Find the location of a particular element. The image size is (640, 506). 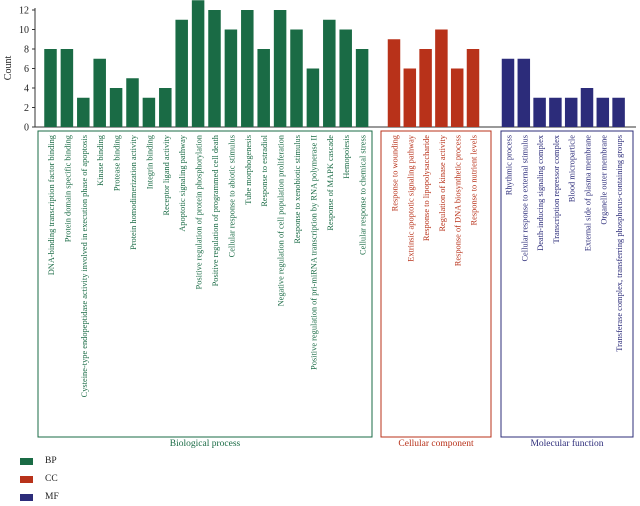

legend-label: MF is located at coordinates (52, 497).